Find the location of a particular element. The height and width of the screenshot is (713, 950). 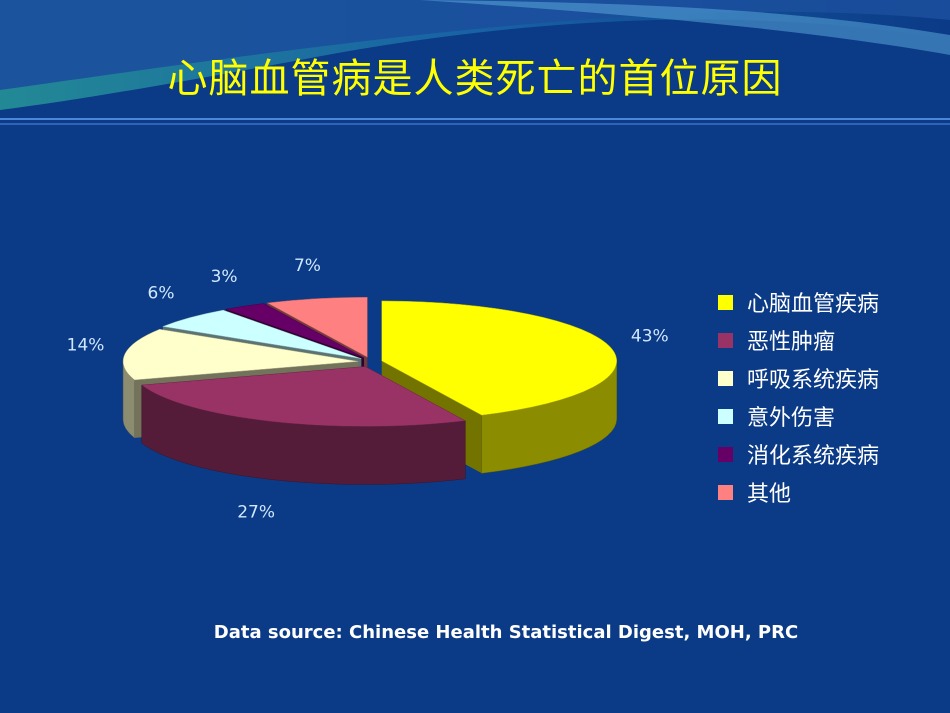

legend-item: 其他 is located at coordinates (798, 492).